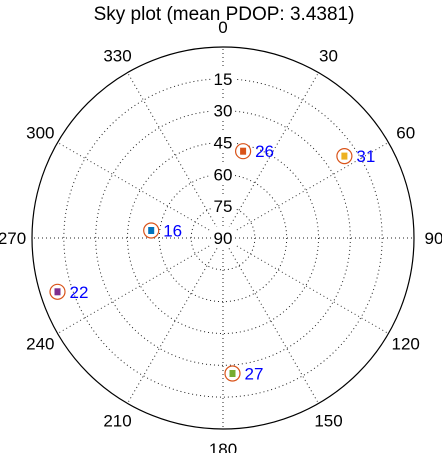 Image resolution: width=442 pixels, height=453 pixels. I want to click on elevation-tick-labels: 15 30 45 60 75 90, so click(223, 157).